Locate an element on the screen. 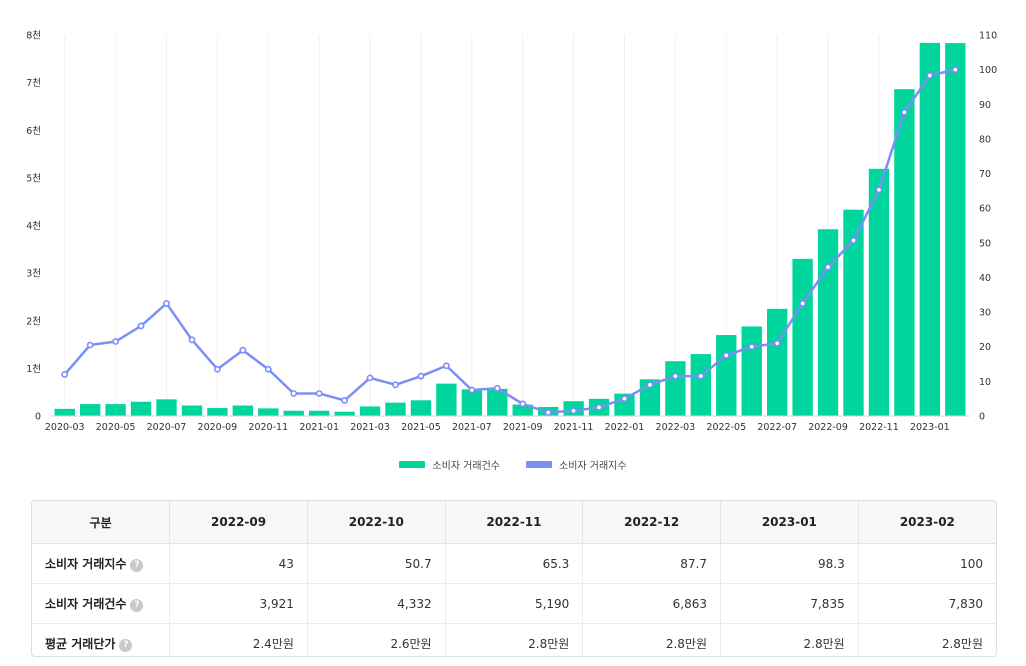  legend-bar-label: 소비자 거래건수 is located at coordinates (466, 466).